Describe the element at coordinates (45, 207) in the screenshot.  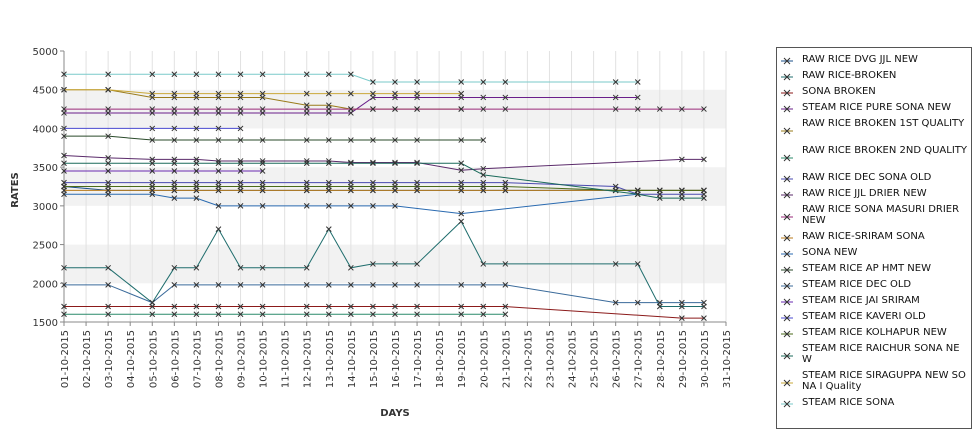
I see `y-tick-label: 3000` at that location.